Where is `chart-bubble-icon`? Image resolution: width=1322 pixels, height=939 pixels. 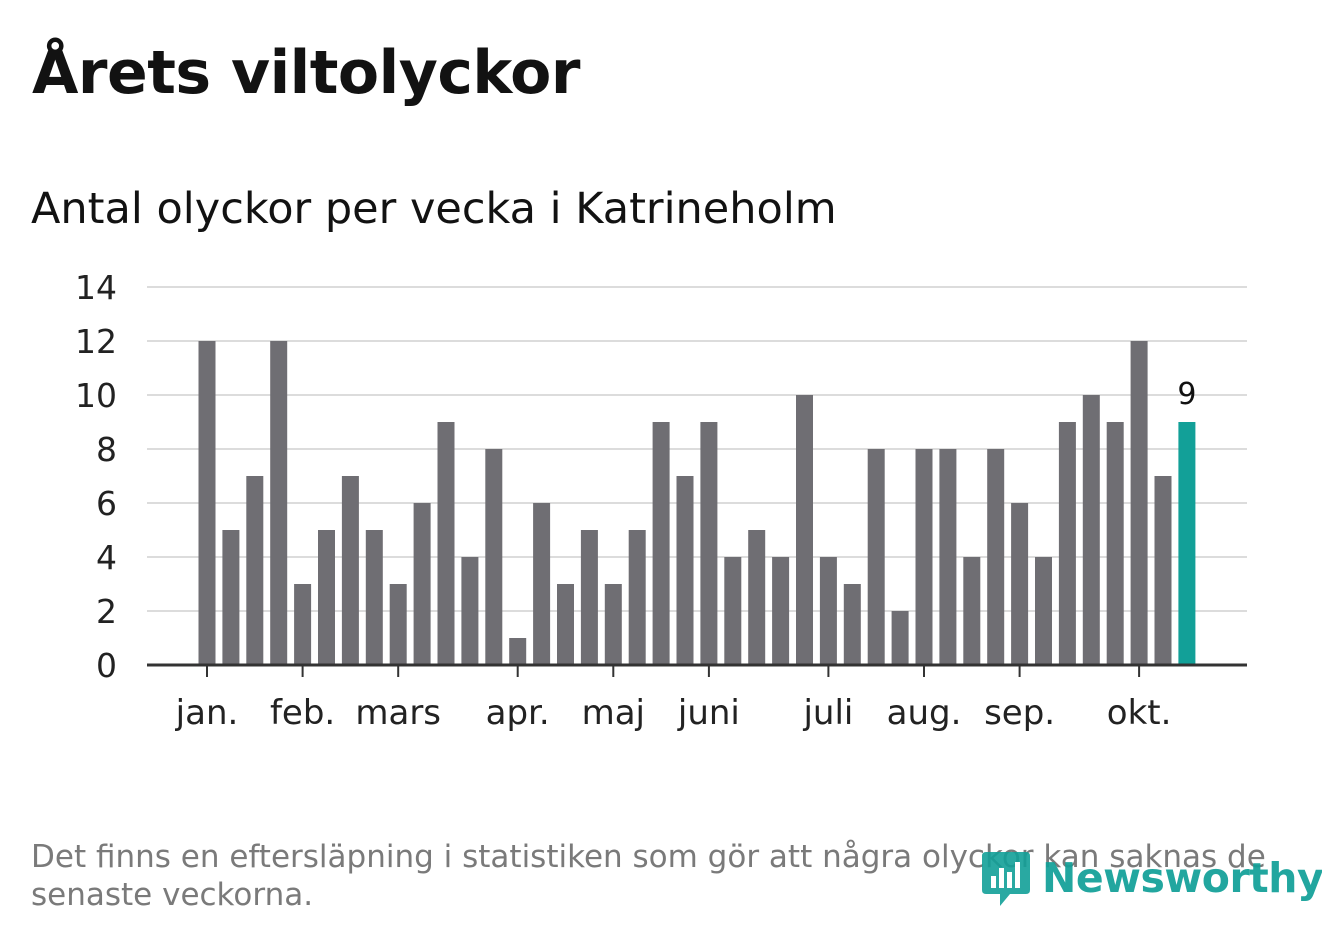 chart-bubble-icon is located at coordinates (1006, 879).